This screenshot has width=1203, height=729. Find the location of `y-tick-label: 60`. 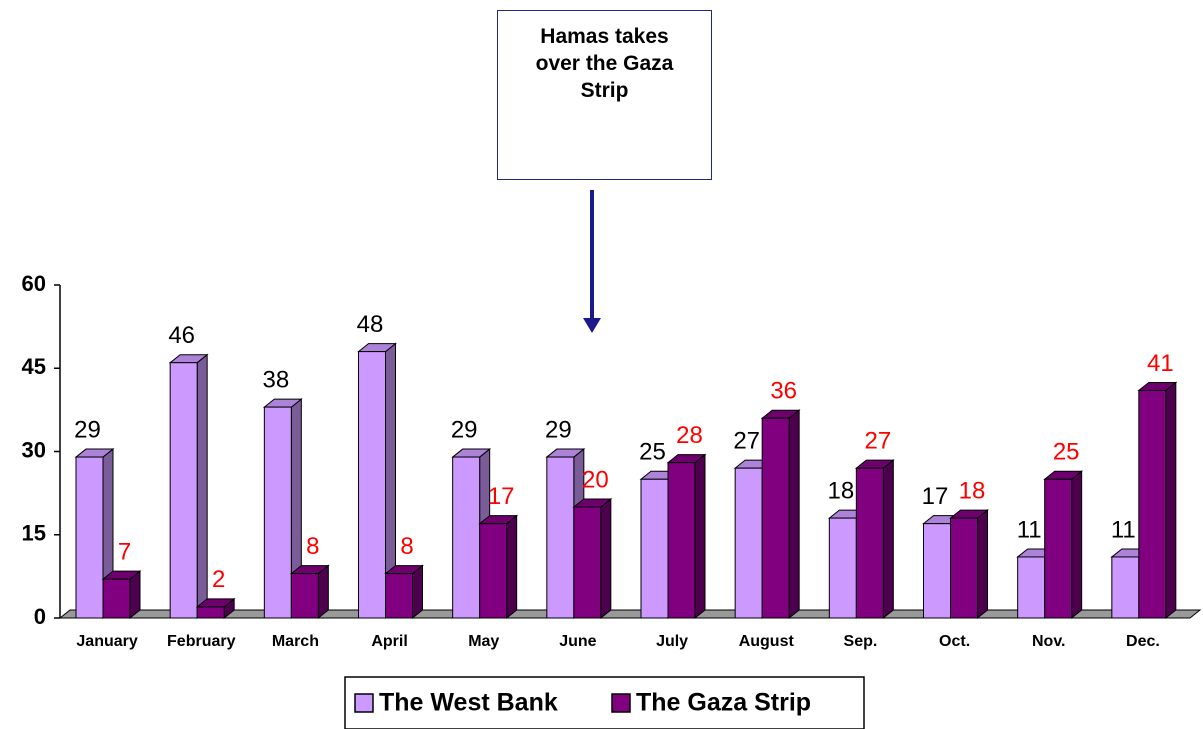

y-tick-label: 60 is located at coordinates (34, 283).